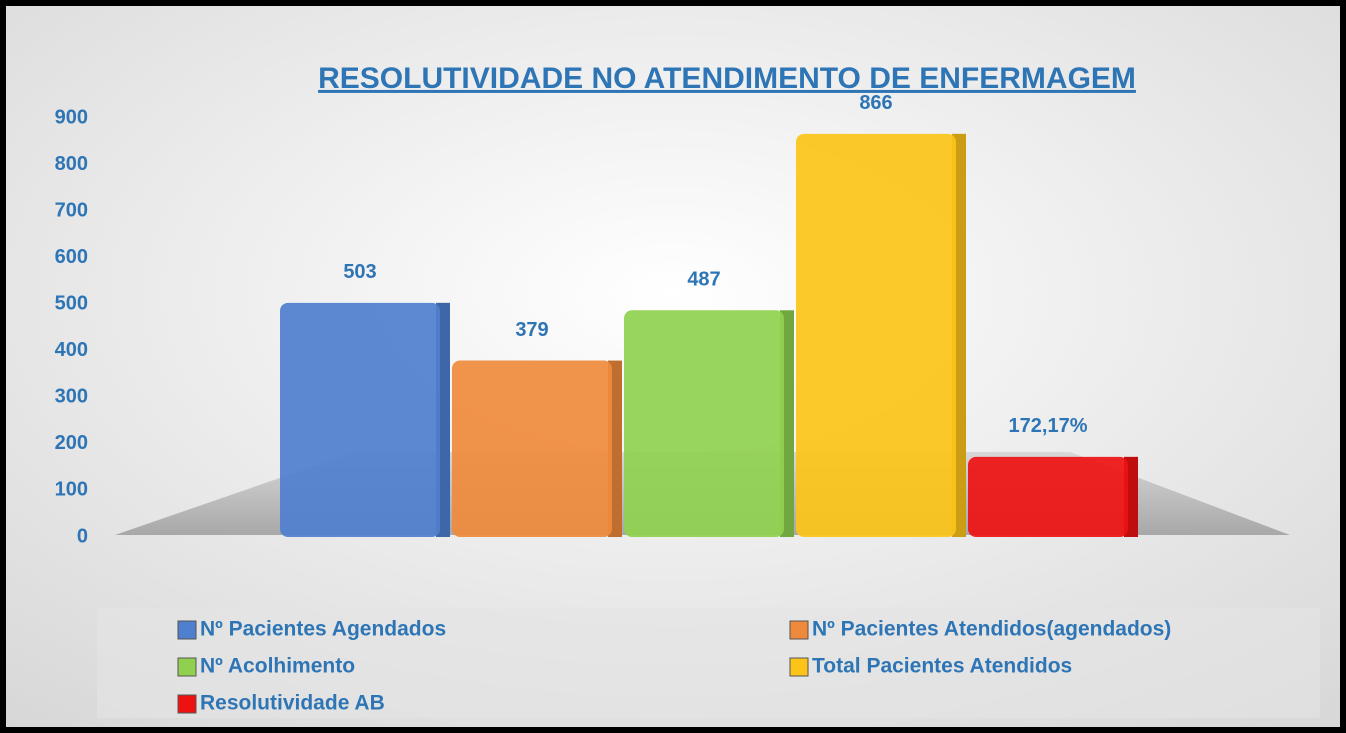 The image size is (1346, 733). I want to click on y-tick-label: 800, so click(71, 164).